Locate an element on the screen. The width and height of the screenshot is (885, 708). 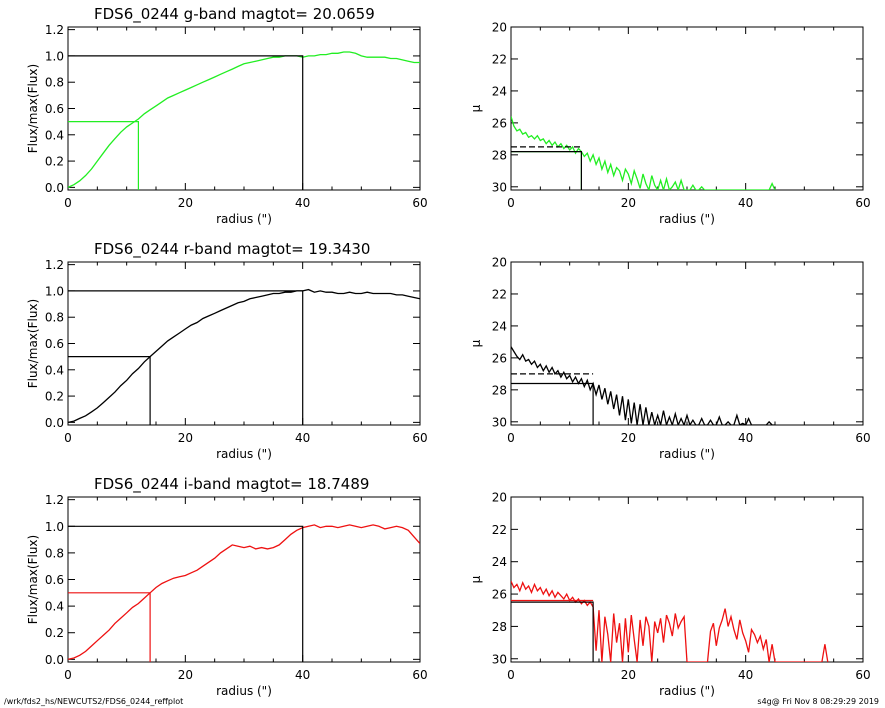
footer-timestamp: s4g@ Fri Nov 8 08:29:29 2019 is located at coordinates (818, 701).